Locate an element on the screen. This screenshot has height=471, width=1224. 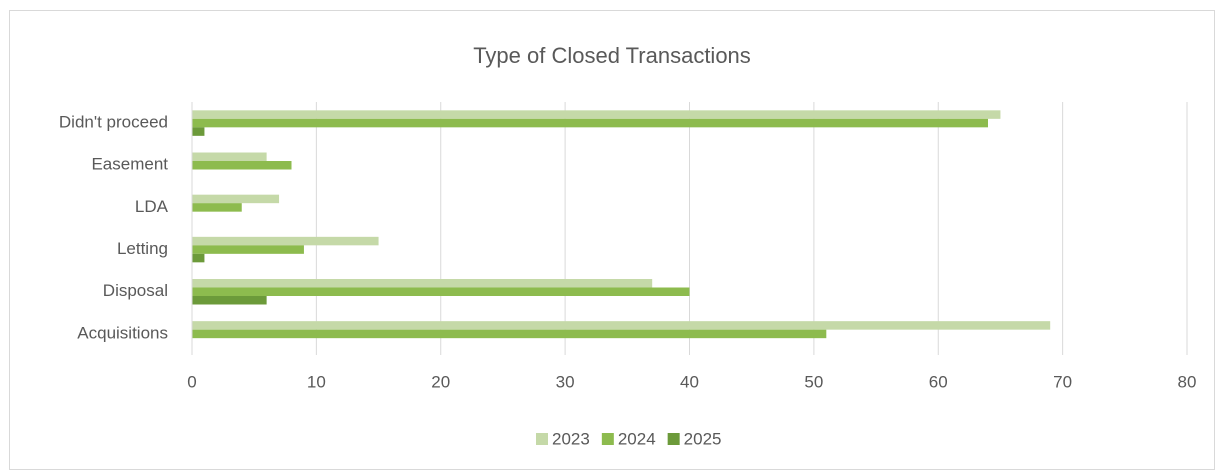
y-tick-label: Disposal is located at coordinates (135, 290).